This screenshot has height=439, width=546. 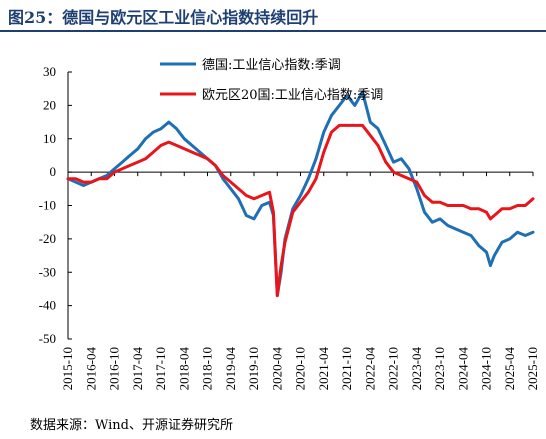 I want to click on title-divider, so click(x=273, y=31).